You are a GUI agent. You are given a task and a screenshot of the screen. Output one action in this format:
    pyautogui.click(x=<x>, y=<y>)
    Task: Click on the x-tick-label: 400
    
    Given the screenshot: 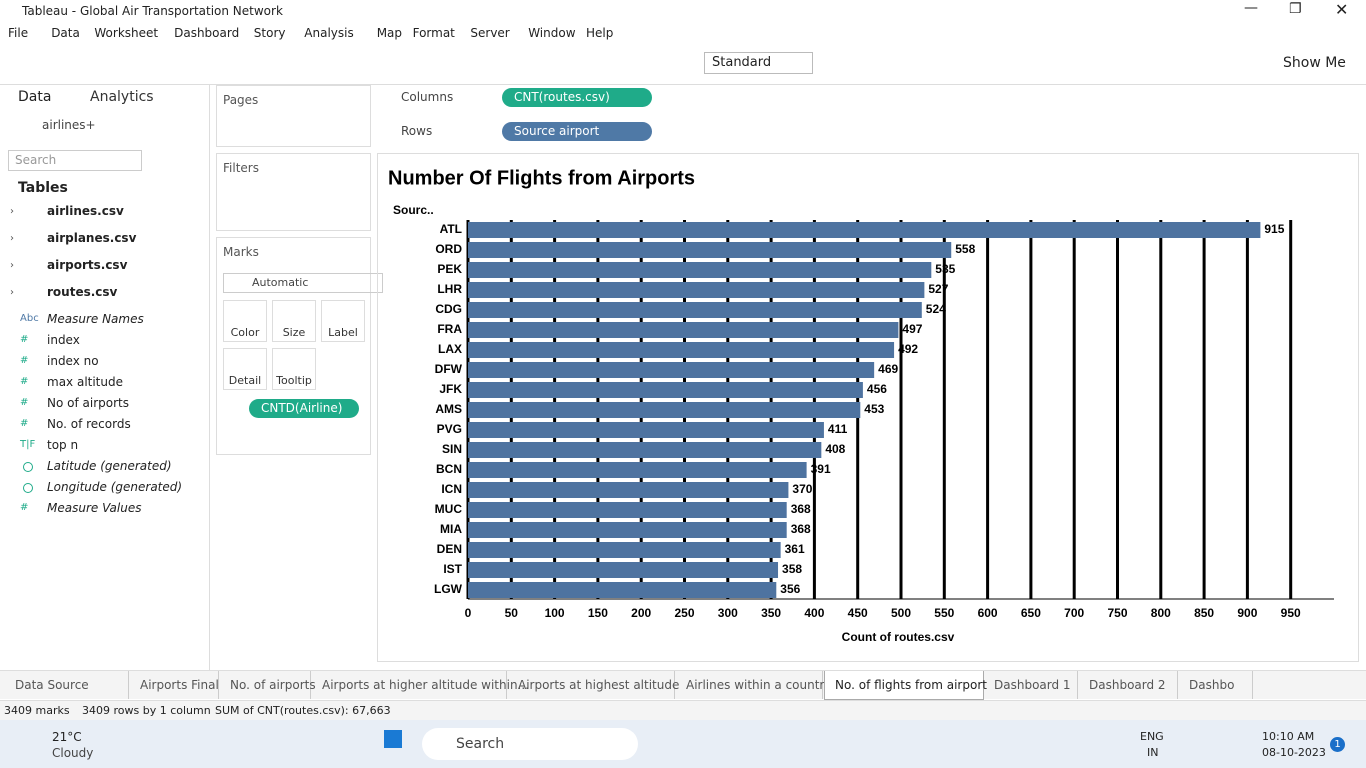 What is the action you would take?
    pyautogui.click(x=814, y=613)
    